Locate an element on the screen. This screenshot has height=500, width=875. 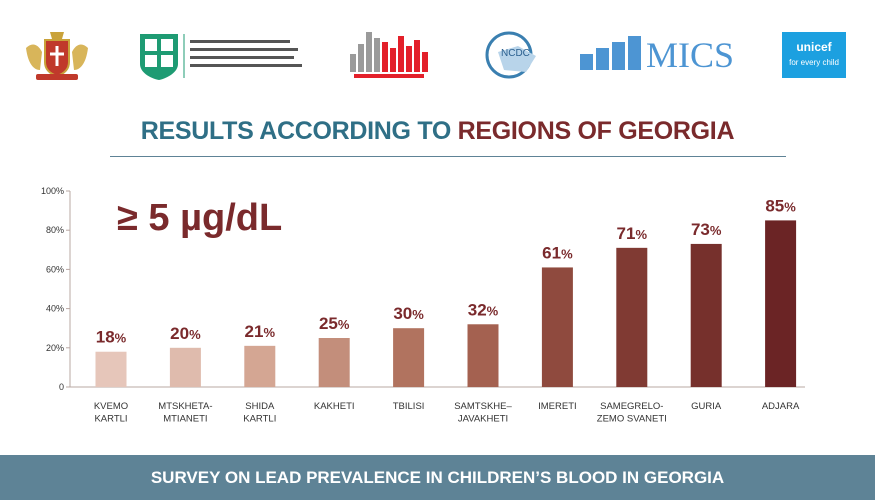
data-label: 71% is located at coordinates (632, 233).